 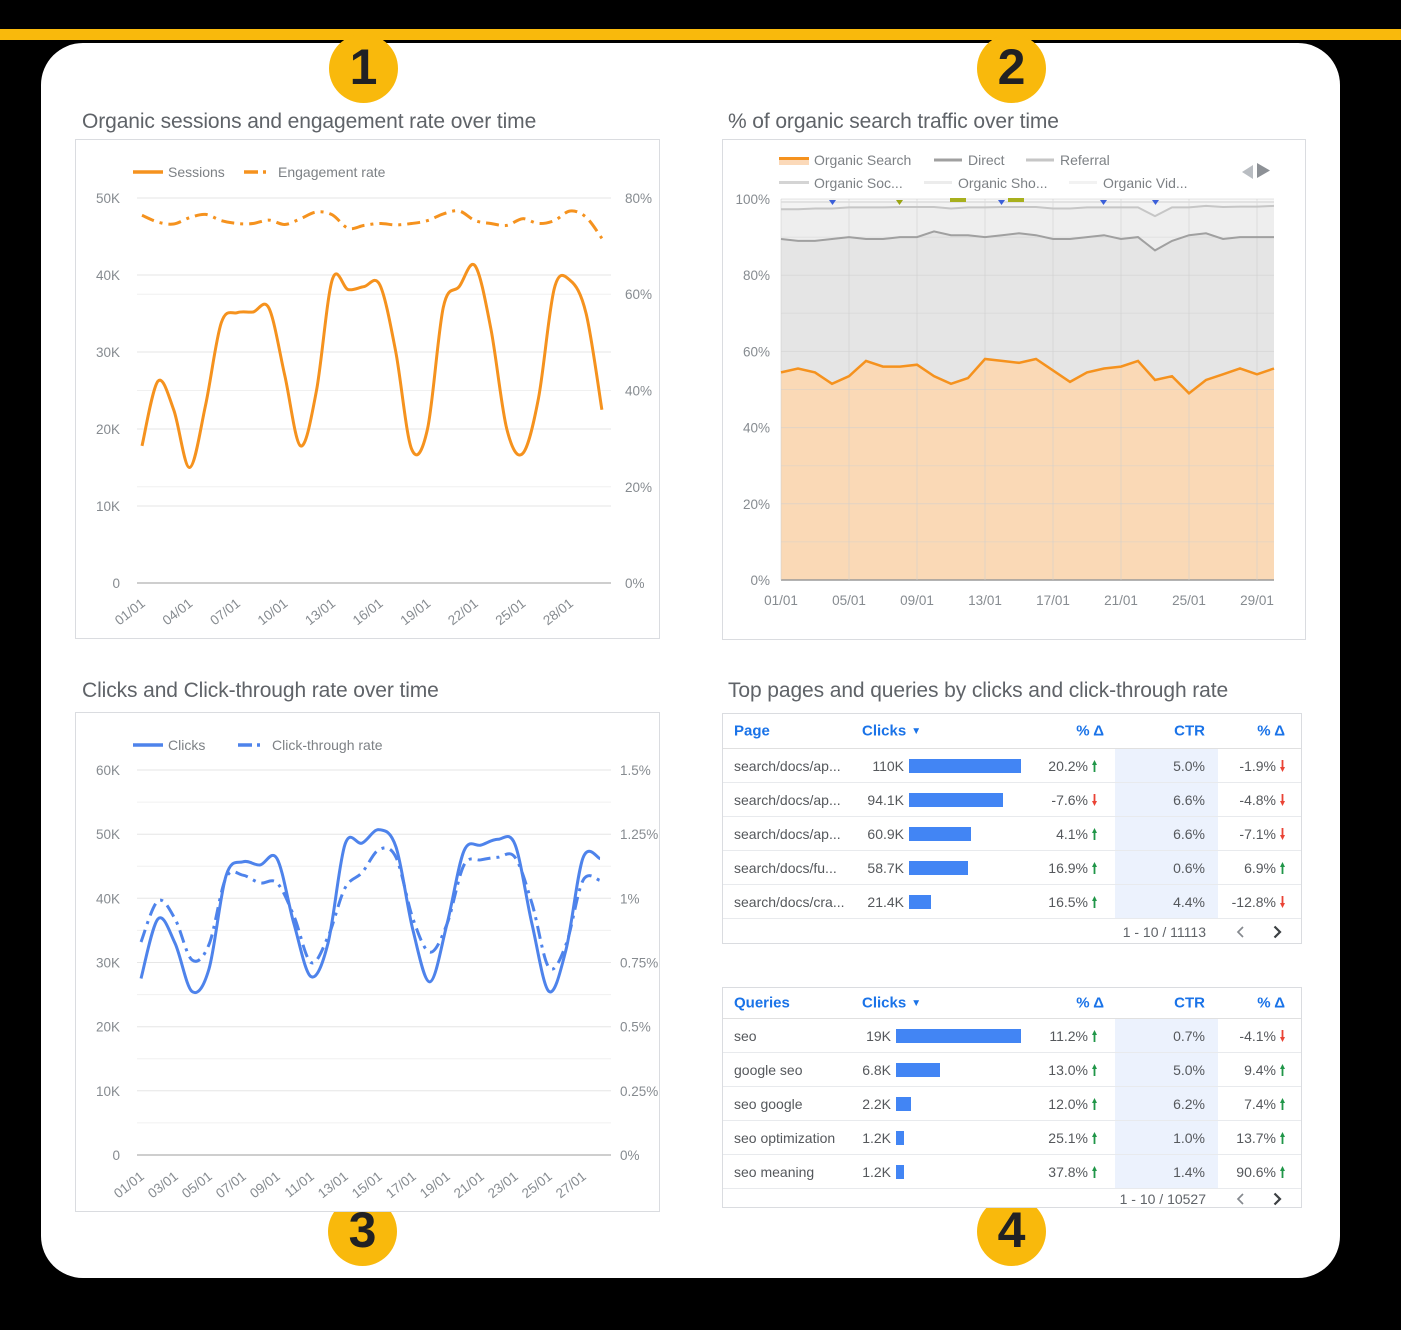 I want to click on svg-text: 0.75%, so click(x=639, y=963).